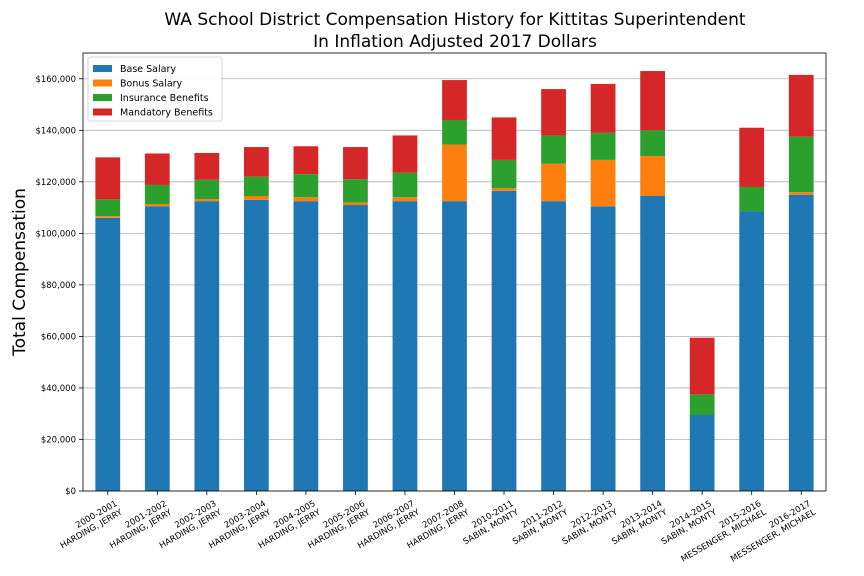 The height and width of the screenshot is (576, 864). I want to click on y-tick-label: $0, so click(70, 492).